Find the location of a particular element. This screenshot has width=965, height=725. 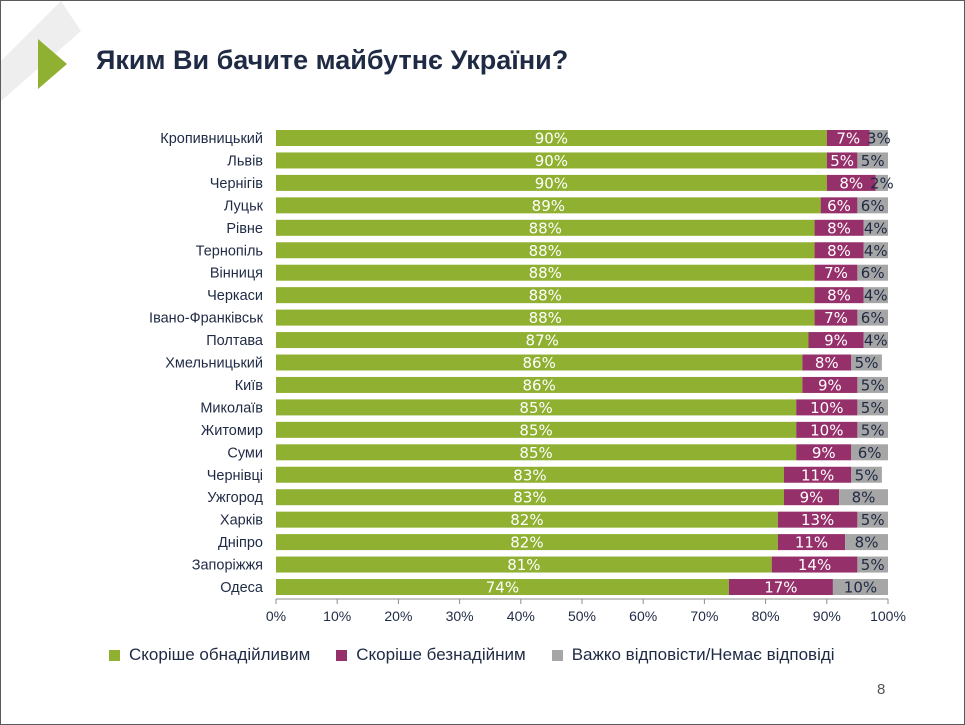

x-tick-label: 70% is located at coordinates (704, 616).